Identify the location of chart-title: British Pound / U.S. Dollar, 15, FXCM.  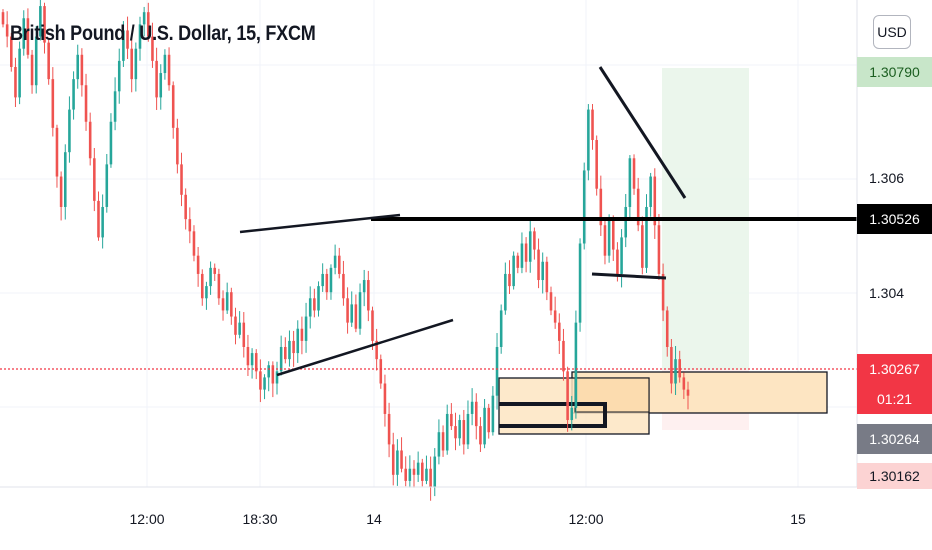
(163, 33).